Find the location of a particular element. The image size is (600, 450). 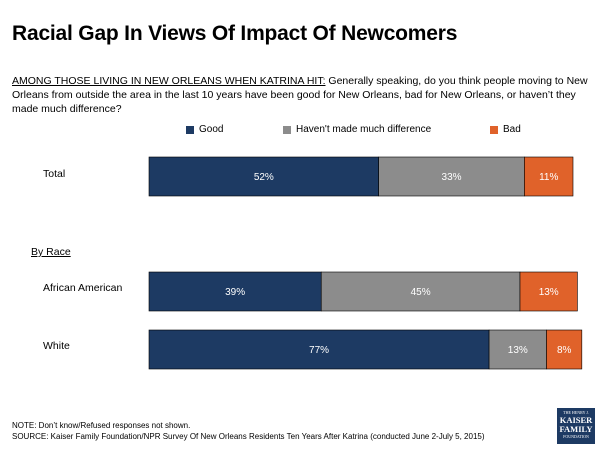

row-label-white: White is located at coordinates (56, 346).